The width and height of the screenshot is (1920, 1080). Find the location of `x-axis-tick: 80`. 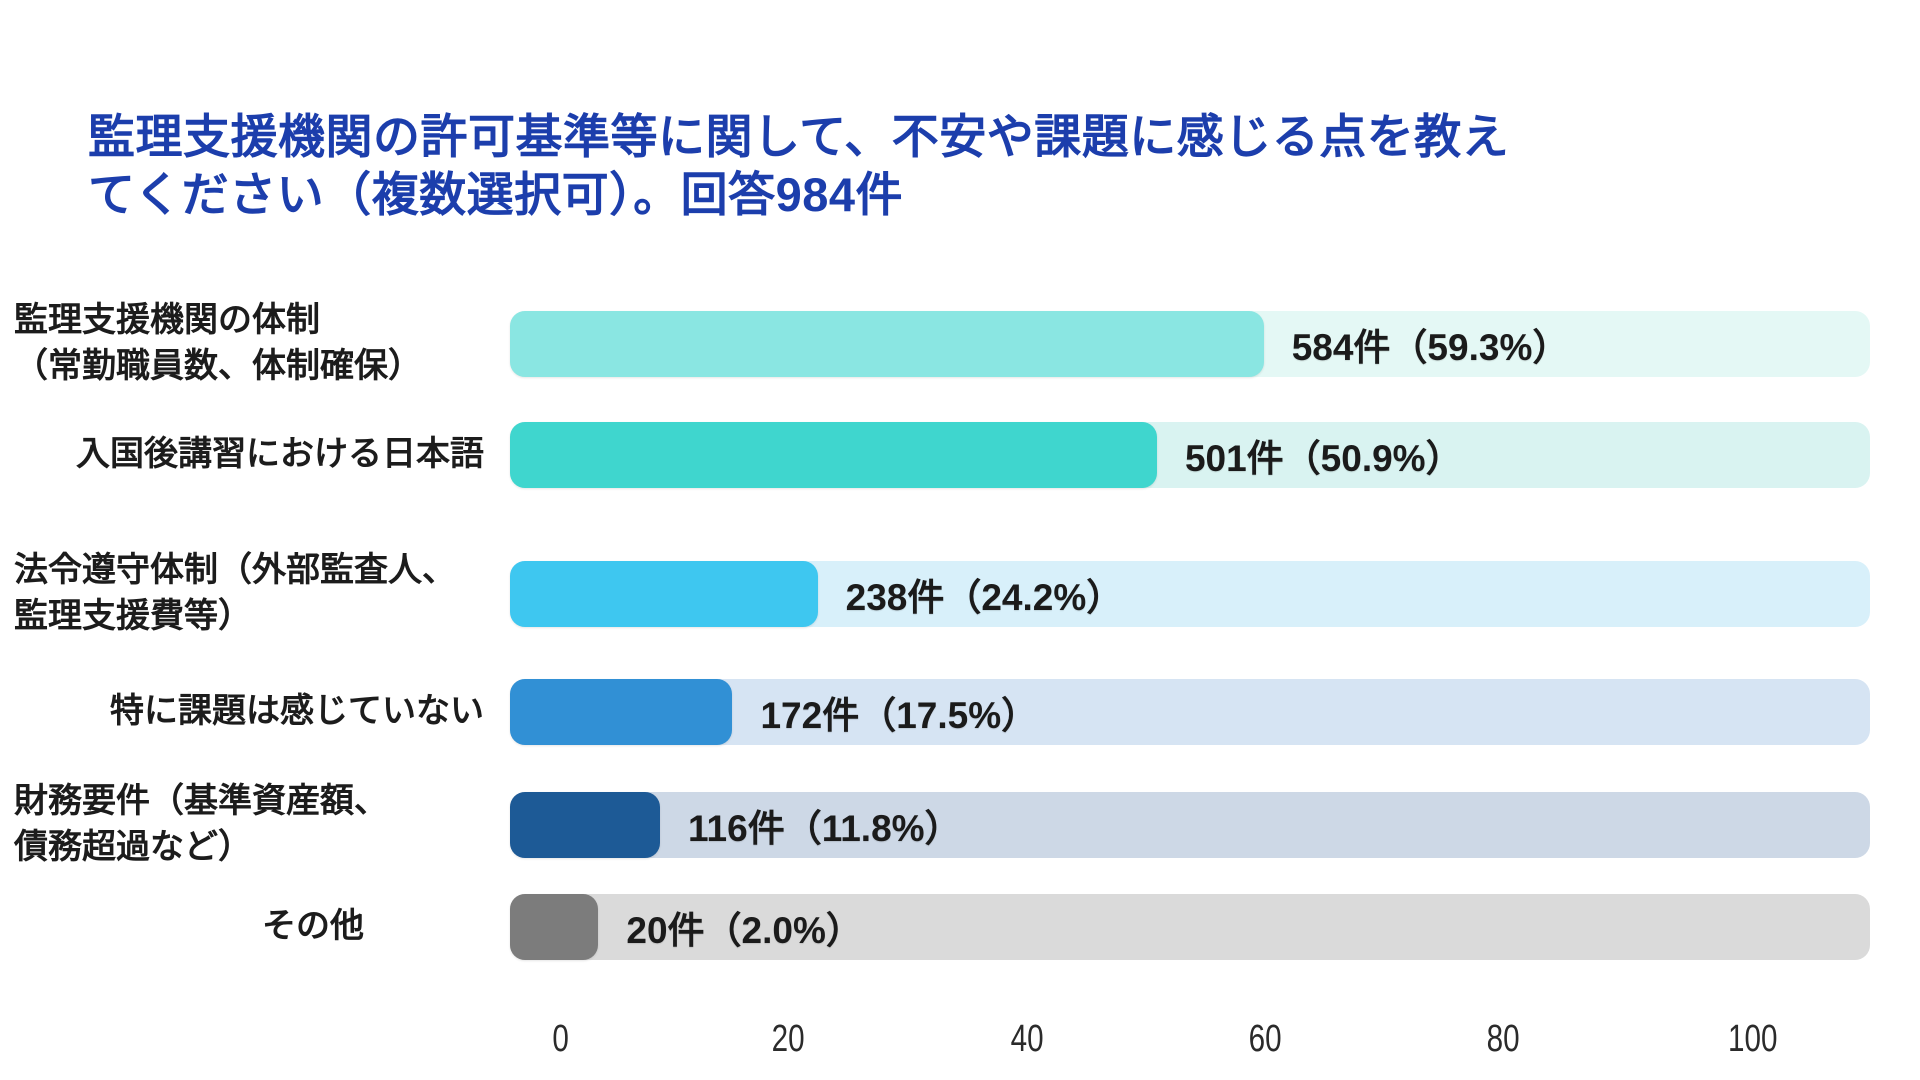

x-axis-tick: 80 is located at coordinates (1503, 1039).